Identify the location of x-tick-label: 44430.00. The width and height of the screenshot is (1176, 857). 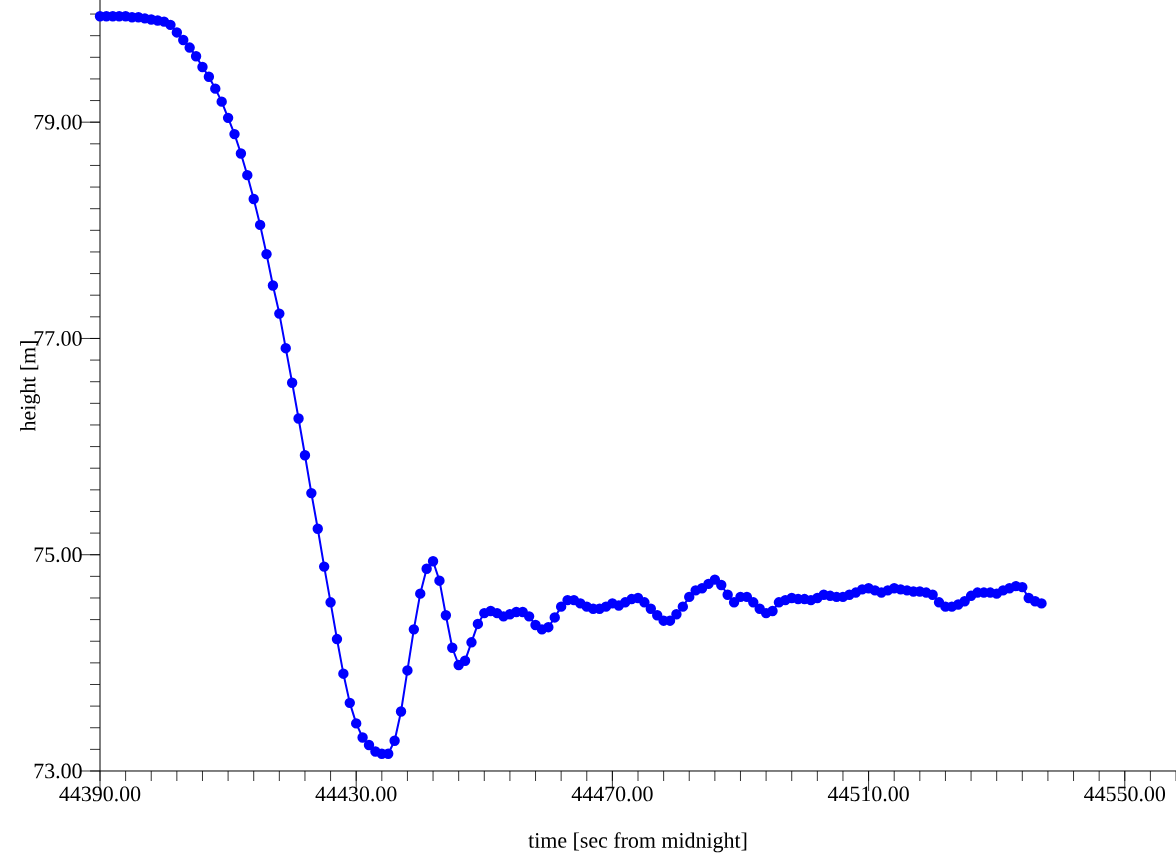
(356, 794).